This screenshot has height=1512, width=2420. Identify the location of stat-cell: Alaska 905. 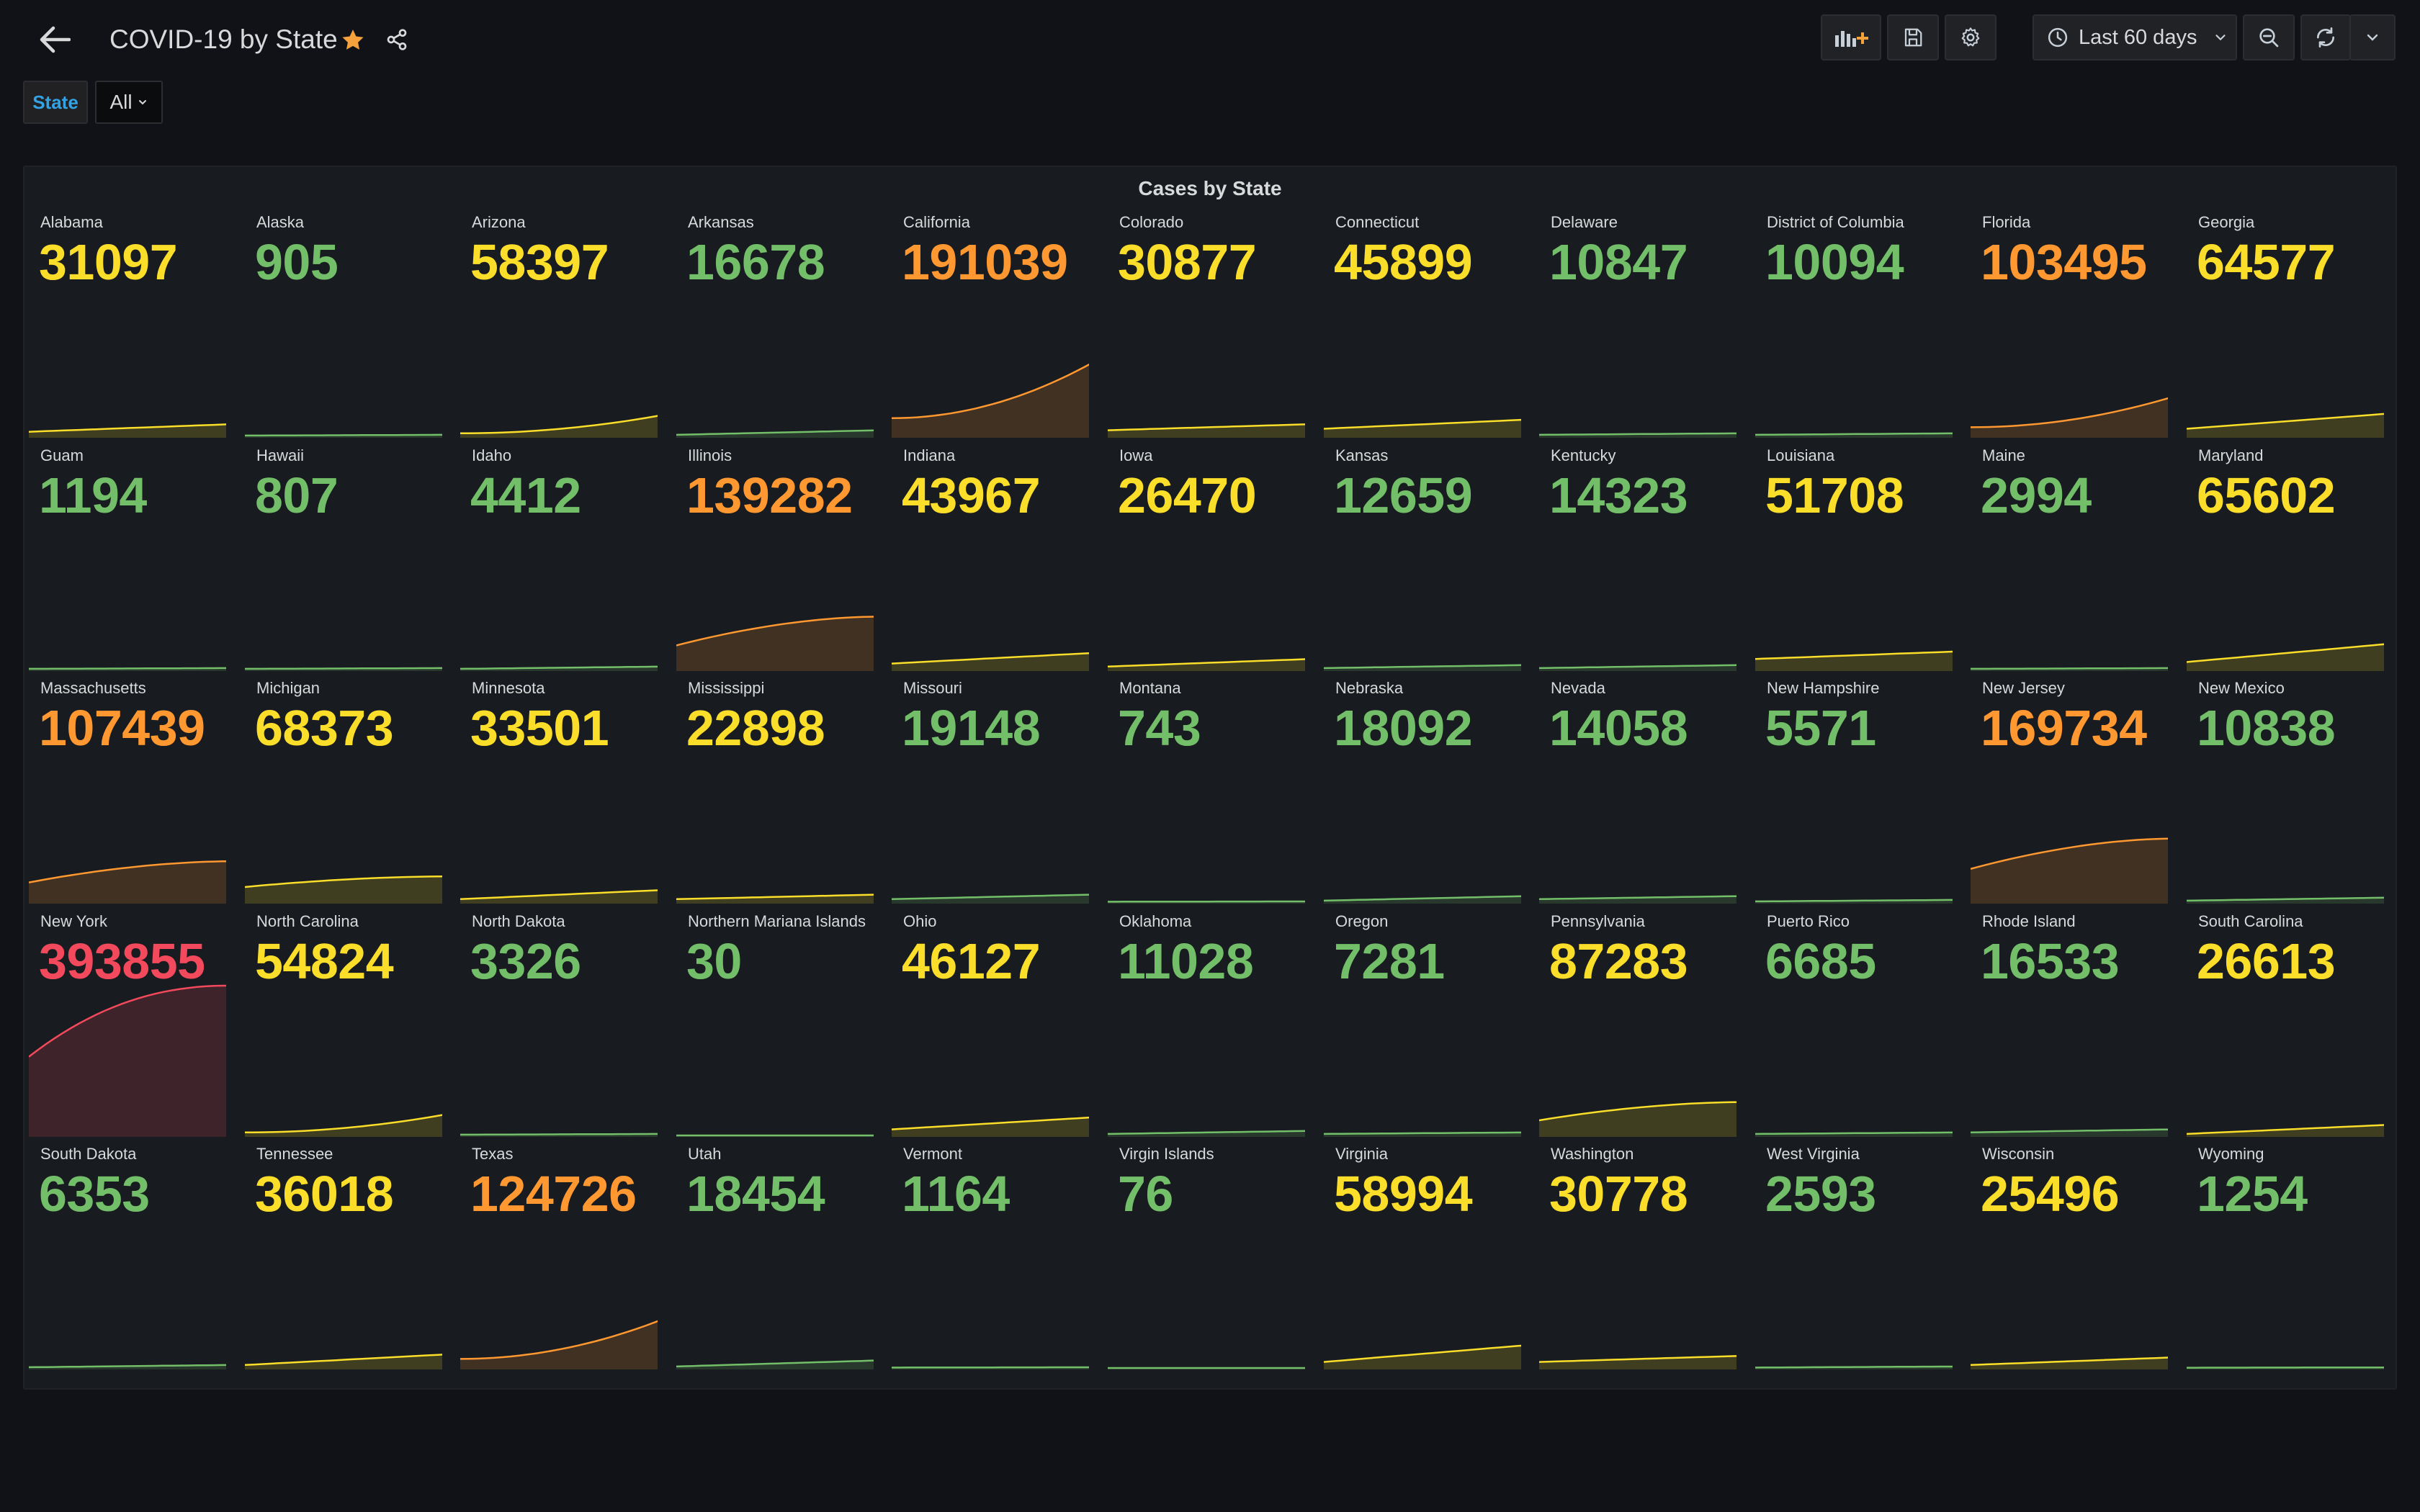
(341, 324).